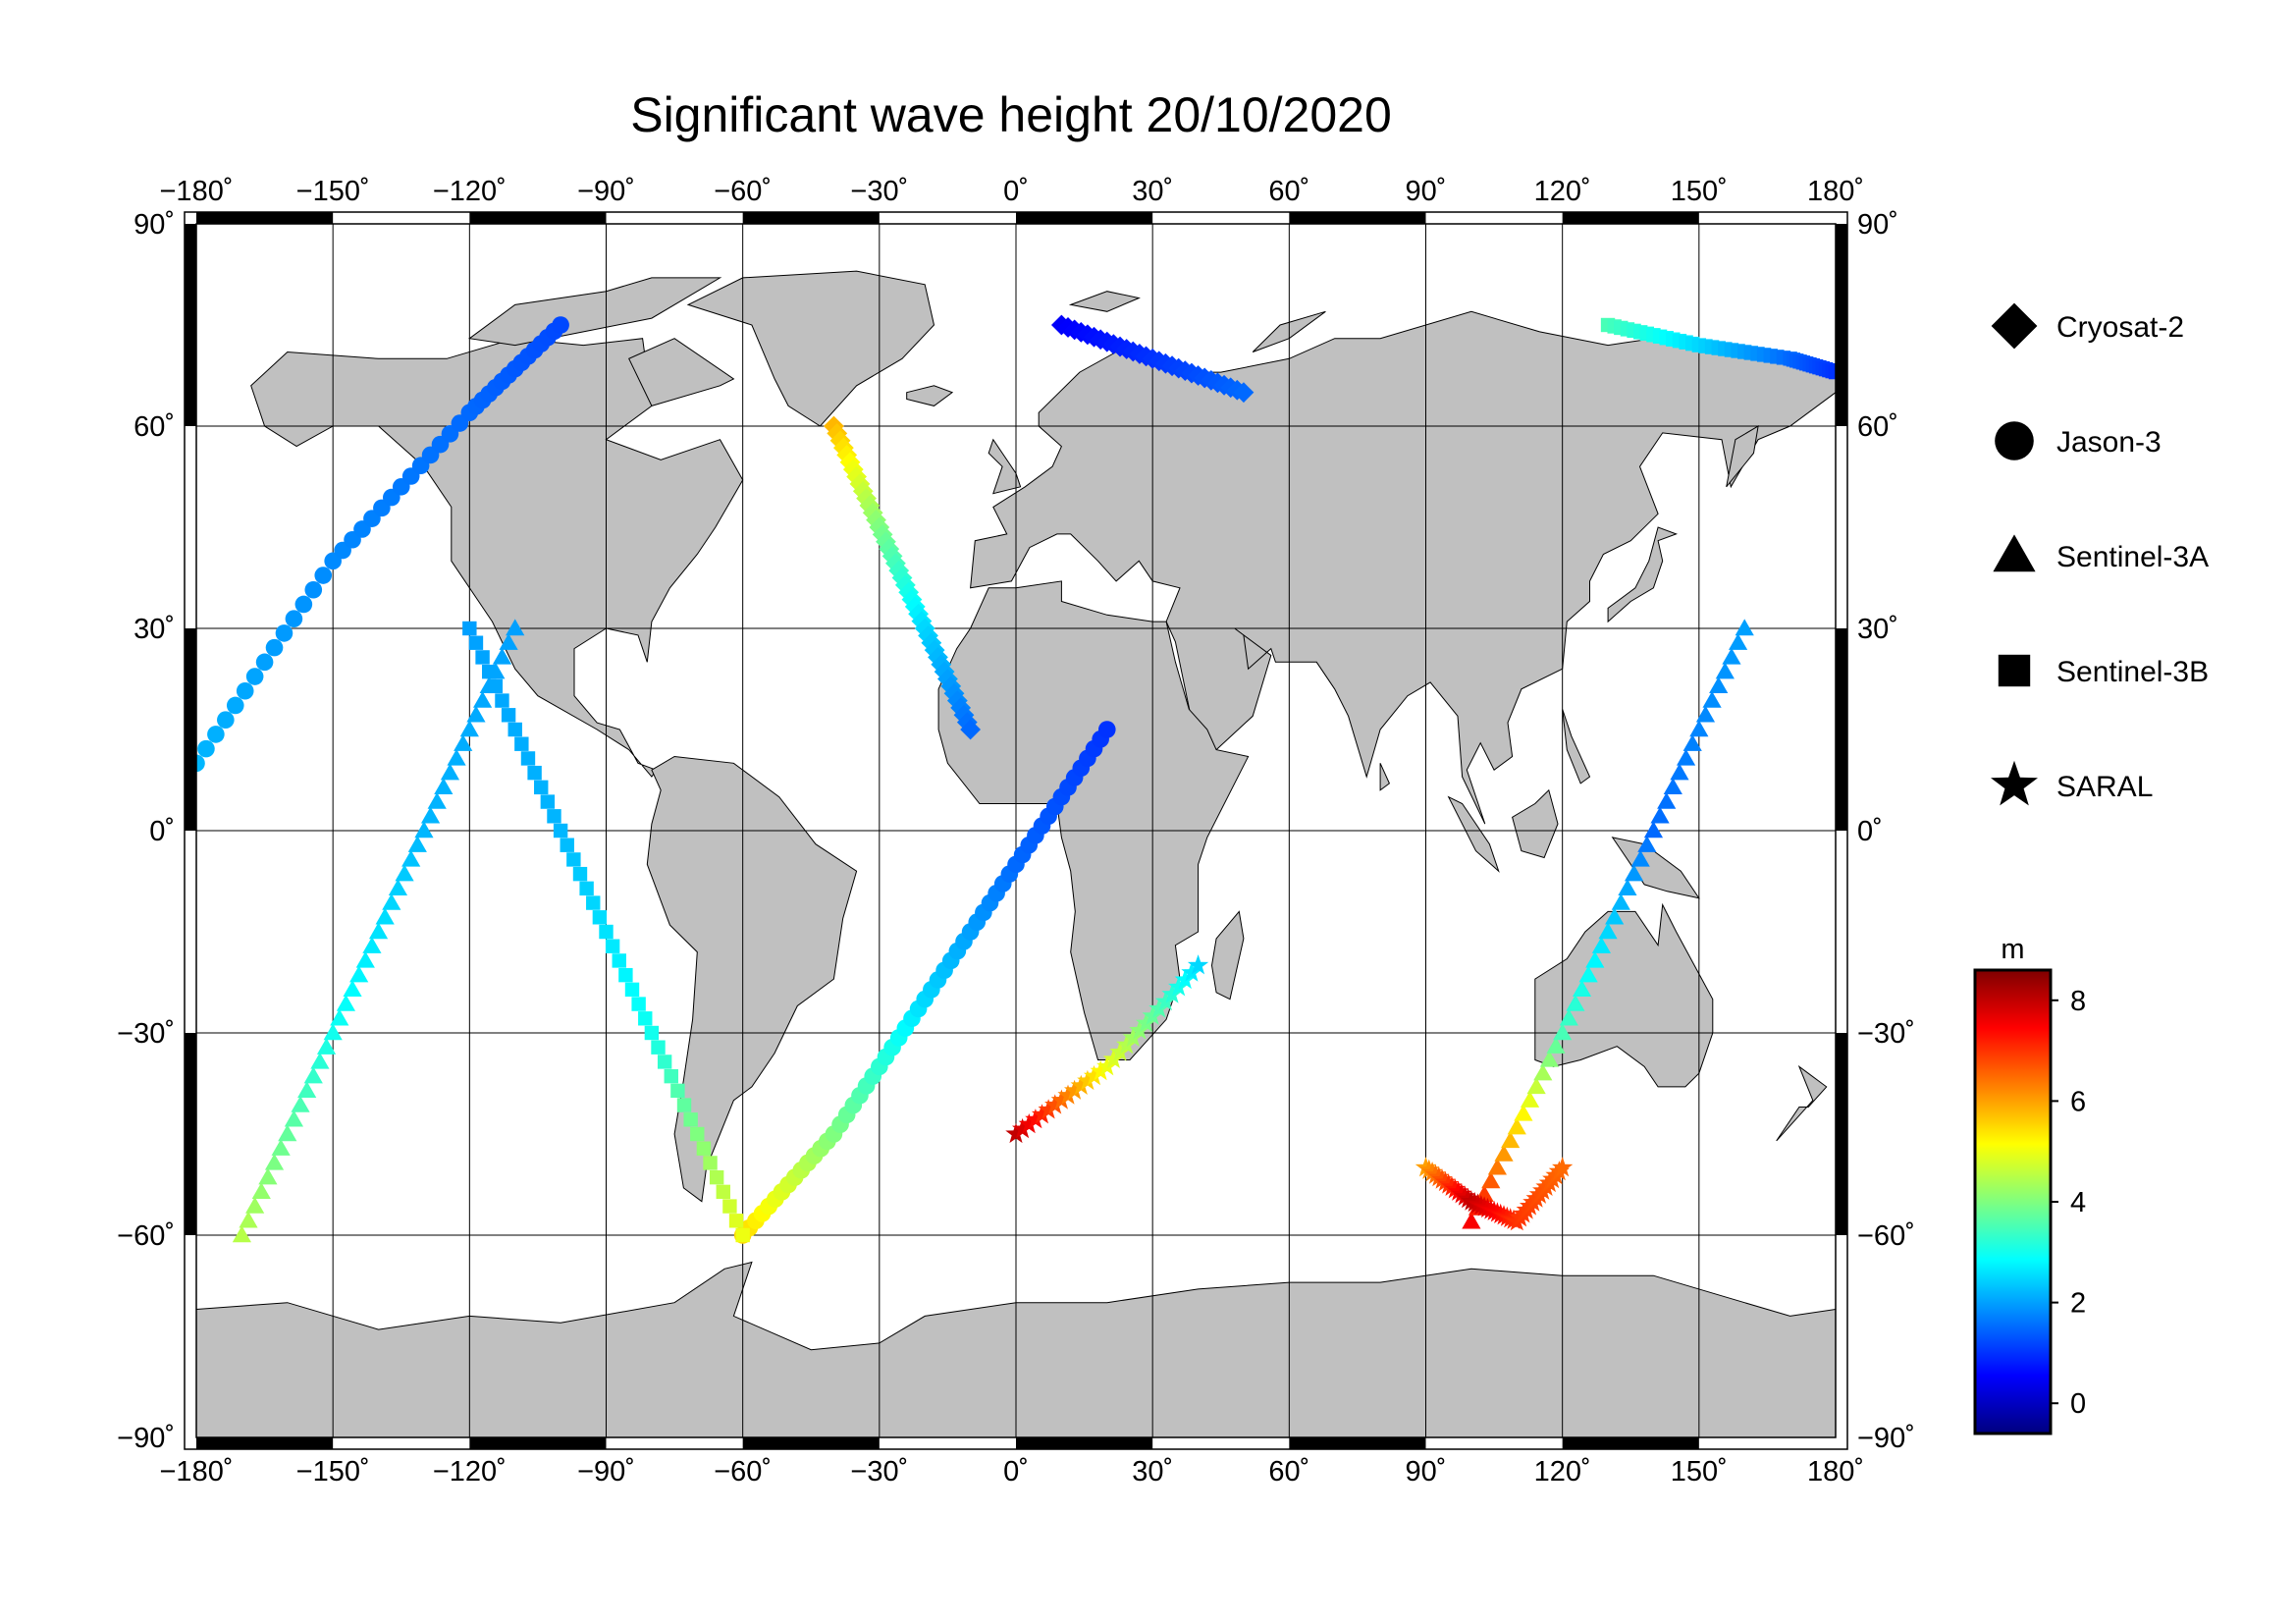  I want to click on frame-segment-left, so click(190, 1134).